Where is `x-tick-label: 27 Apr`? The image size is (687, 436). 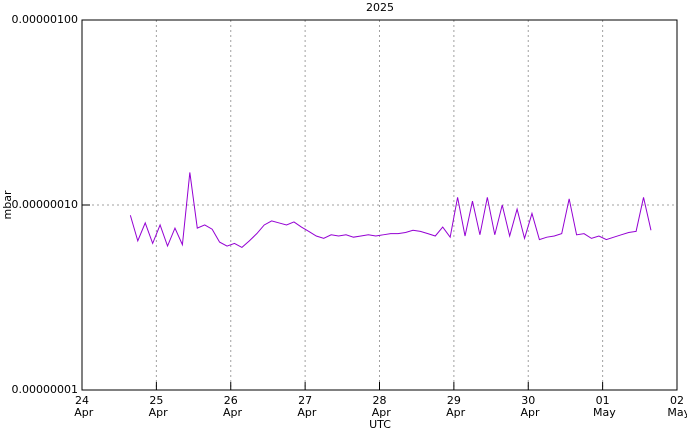
x-tick-label: 27 Apr is located at coordinates (305, 406).